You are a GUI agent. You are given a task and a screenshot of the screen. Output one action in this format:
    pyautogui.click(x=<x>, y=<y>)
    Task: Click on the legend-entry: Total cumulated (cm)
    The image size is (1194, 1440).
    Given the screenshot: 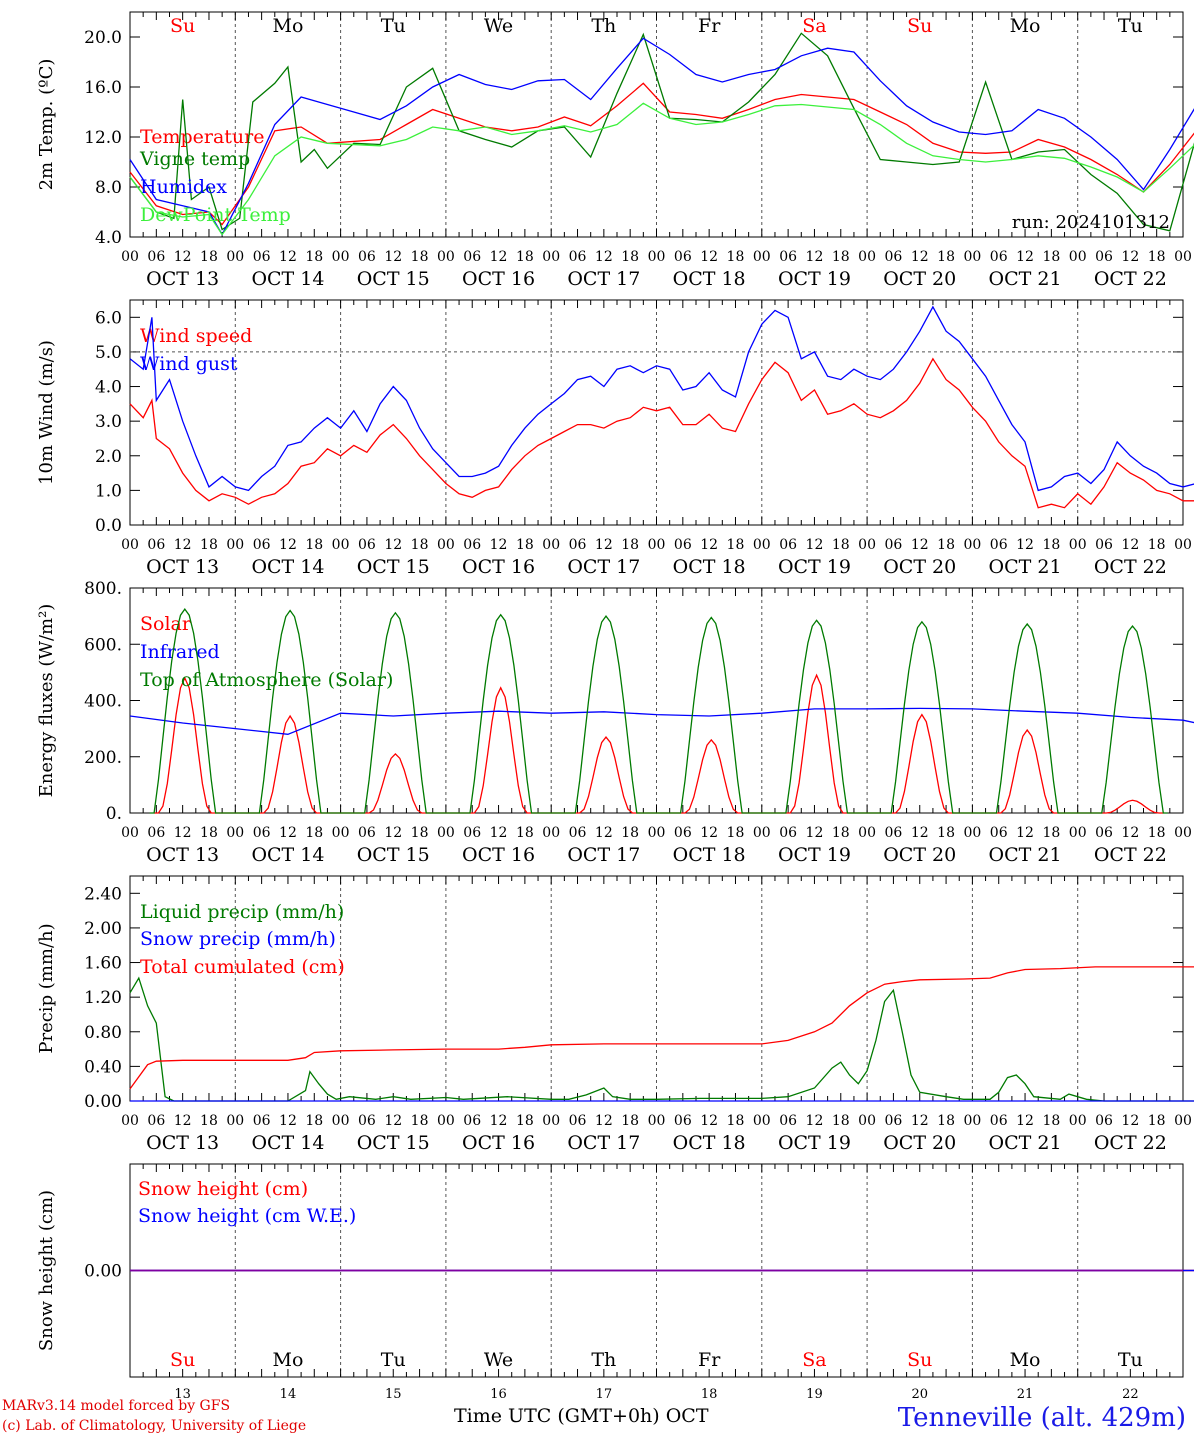 What is the action you would take?
    pyautogui.click(x=242, y=967)
    